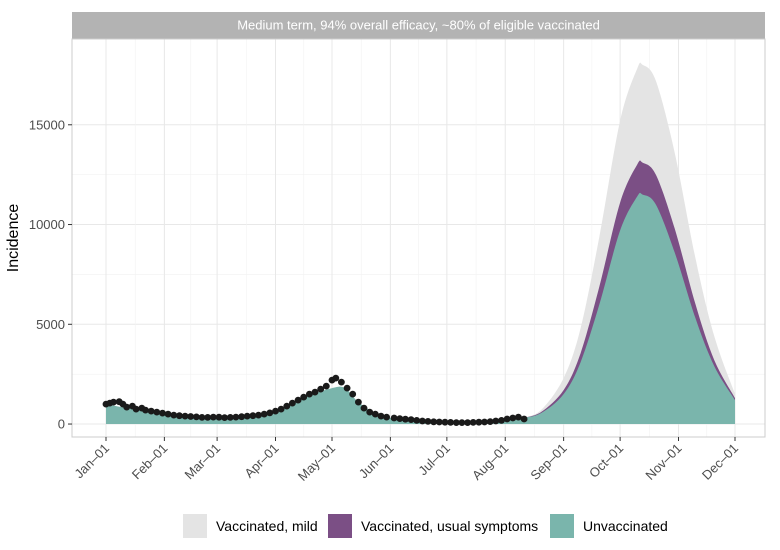 This screenshot has height=550, width=780. I want to click on legend-label-vaccinated-usual-symptoms: Vaccinated, usual symptoms, so click(449, 526).